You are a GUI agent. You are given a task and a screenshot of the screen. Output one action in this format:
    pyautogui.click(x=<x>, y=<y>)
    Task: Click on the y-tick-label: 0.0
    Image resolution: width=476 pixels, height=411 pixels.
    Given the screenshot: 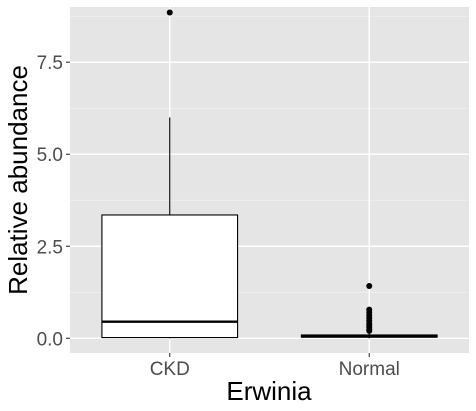 What is the action you would take?
    pyautogui.click(x=50, y=339)
    